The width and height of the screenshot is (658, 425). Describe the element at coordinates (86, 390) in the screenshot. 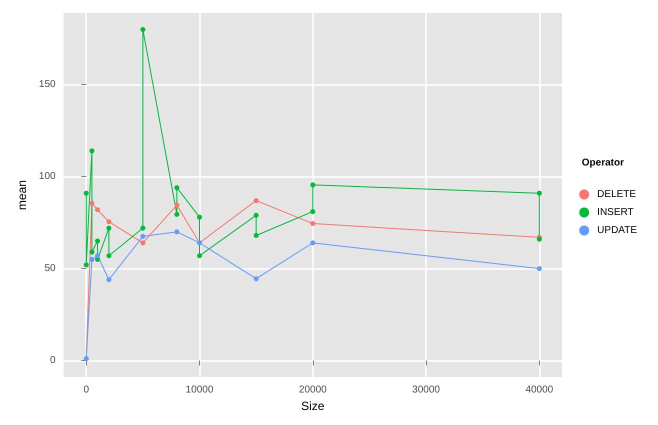

I see `x-tick-label: 0` at that location.